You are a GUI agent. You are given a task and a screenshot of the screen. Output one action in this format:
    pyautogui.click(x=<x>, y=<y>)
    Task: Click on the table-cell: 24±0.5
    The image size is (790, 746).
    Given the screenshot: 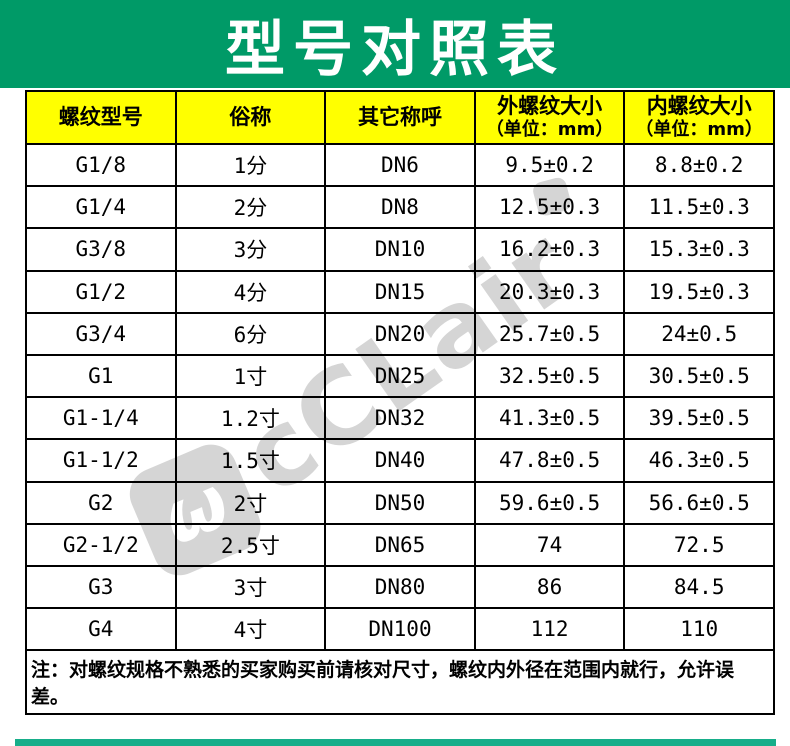 What is the action you would take?
    pyautogui.click(x=699, y=333)
    